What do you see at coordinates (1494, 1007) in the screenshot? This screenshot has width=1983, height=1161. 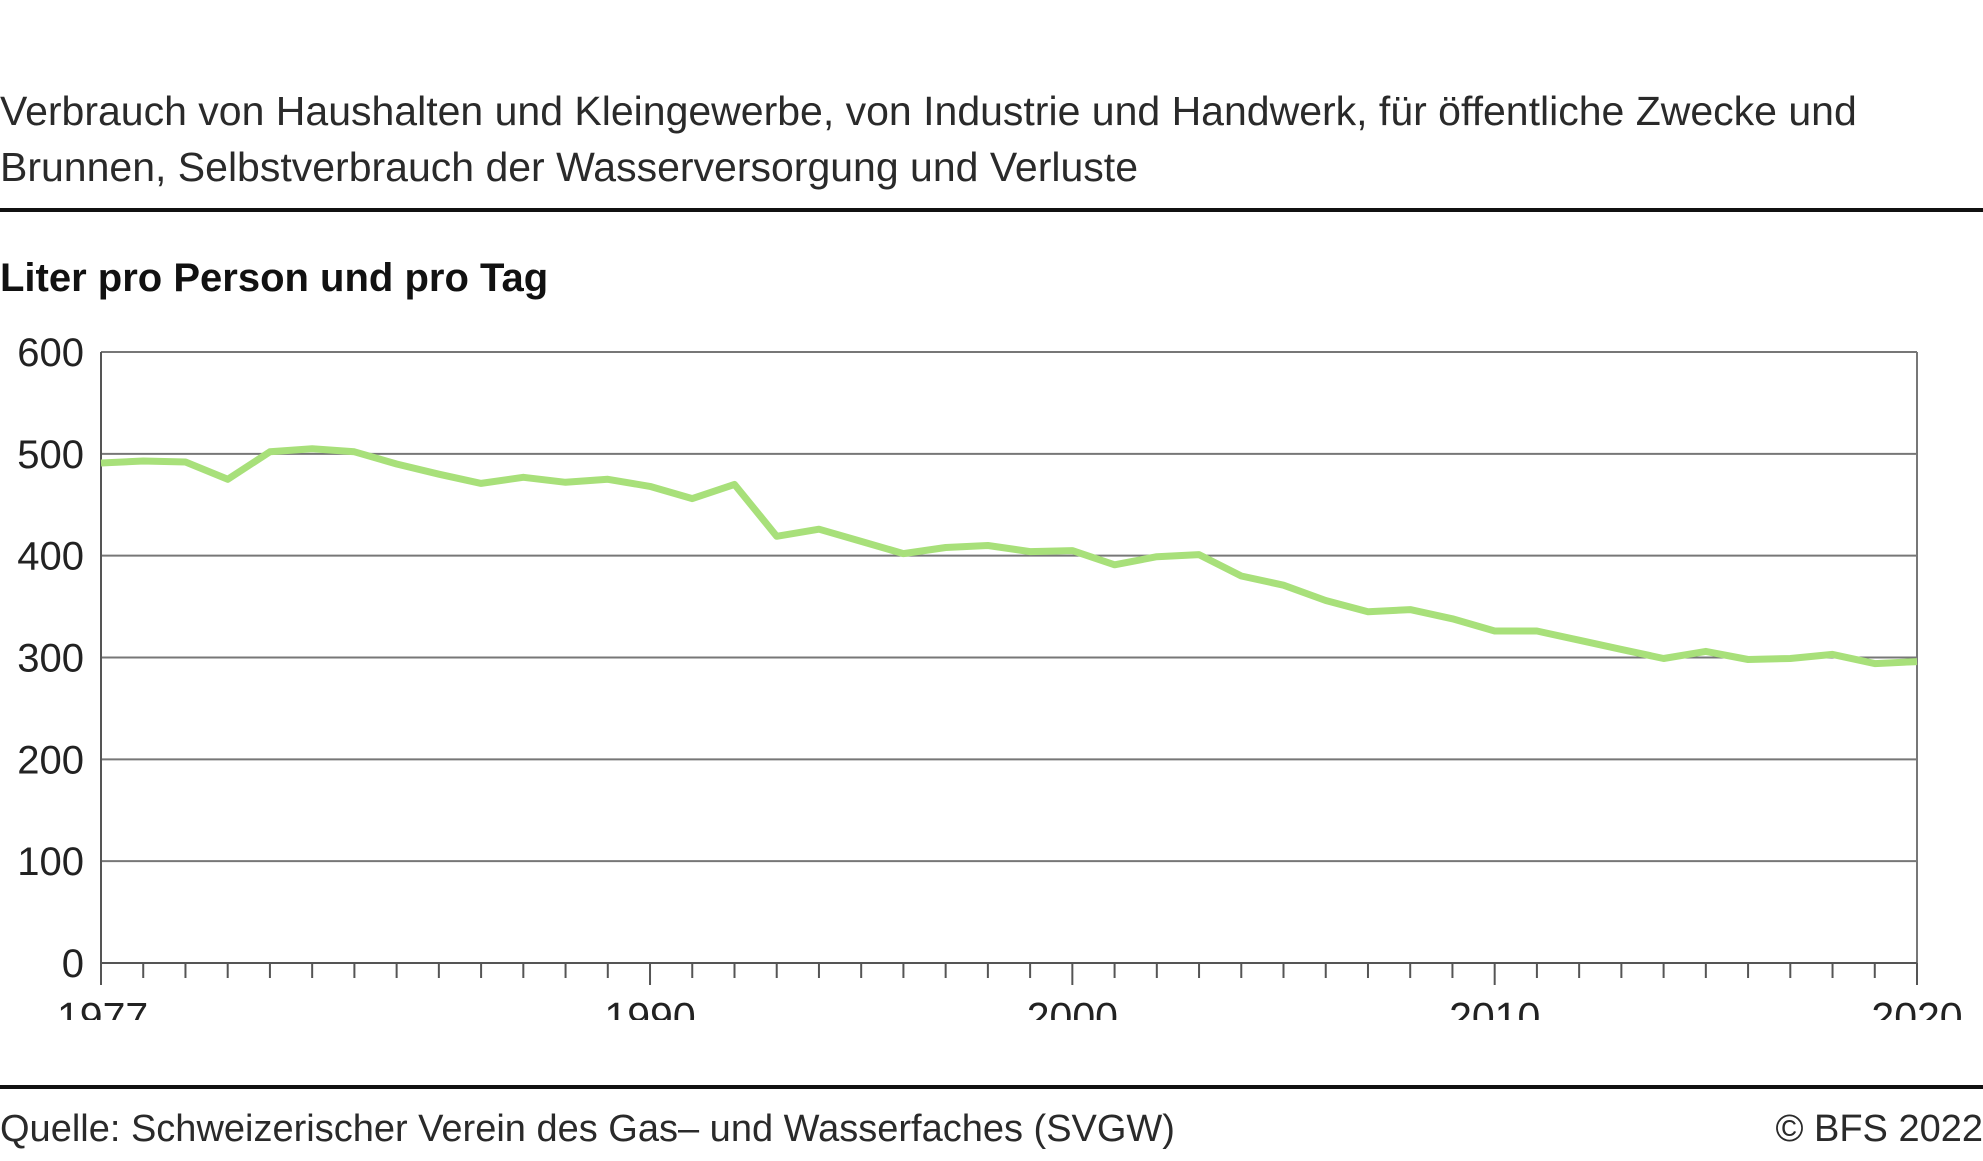 I see `x-tick-label: 2010` at bounding box center [1494, 1007].